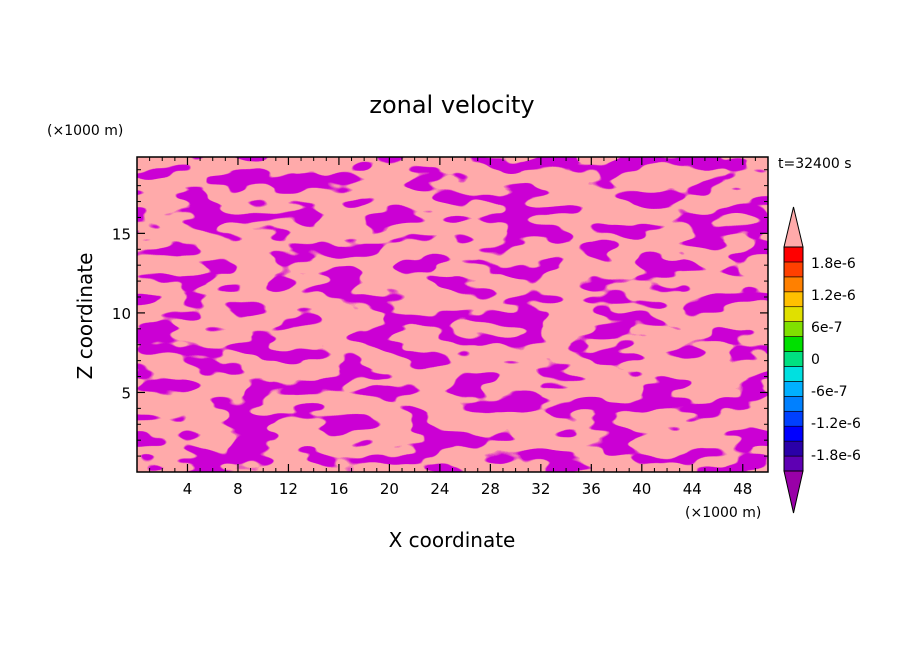 This screenshot has width=904, height=654. What do you see at coordinates (793, 492) in the screenshot?
I see `colorbar-under-arrow` at bounding box center [793, 492].